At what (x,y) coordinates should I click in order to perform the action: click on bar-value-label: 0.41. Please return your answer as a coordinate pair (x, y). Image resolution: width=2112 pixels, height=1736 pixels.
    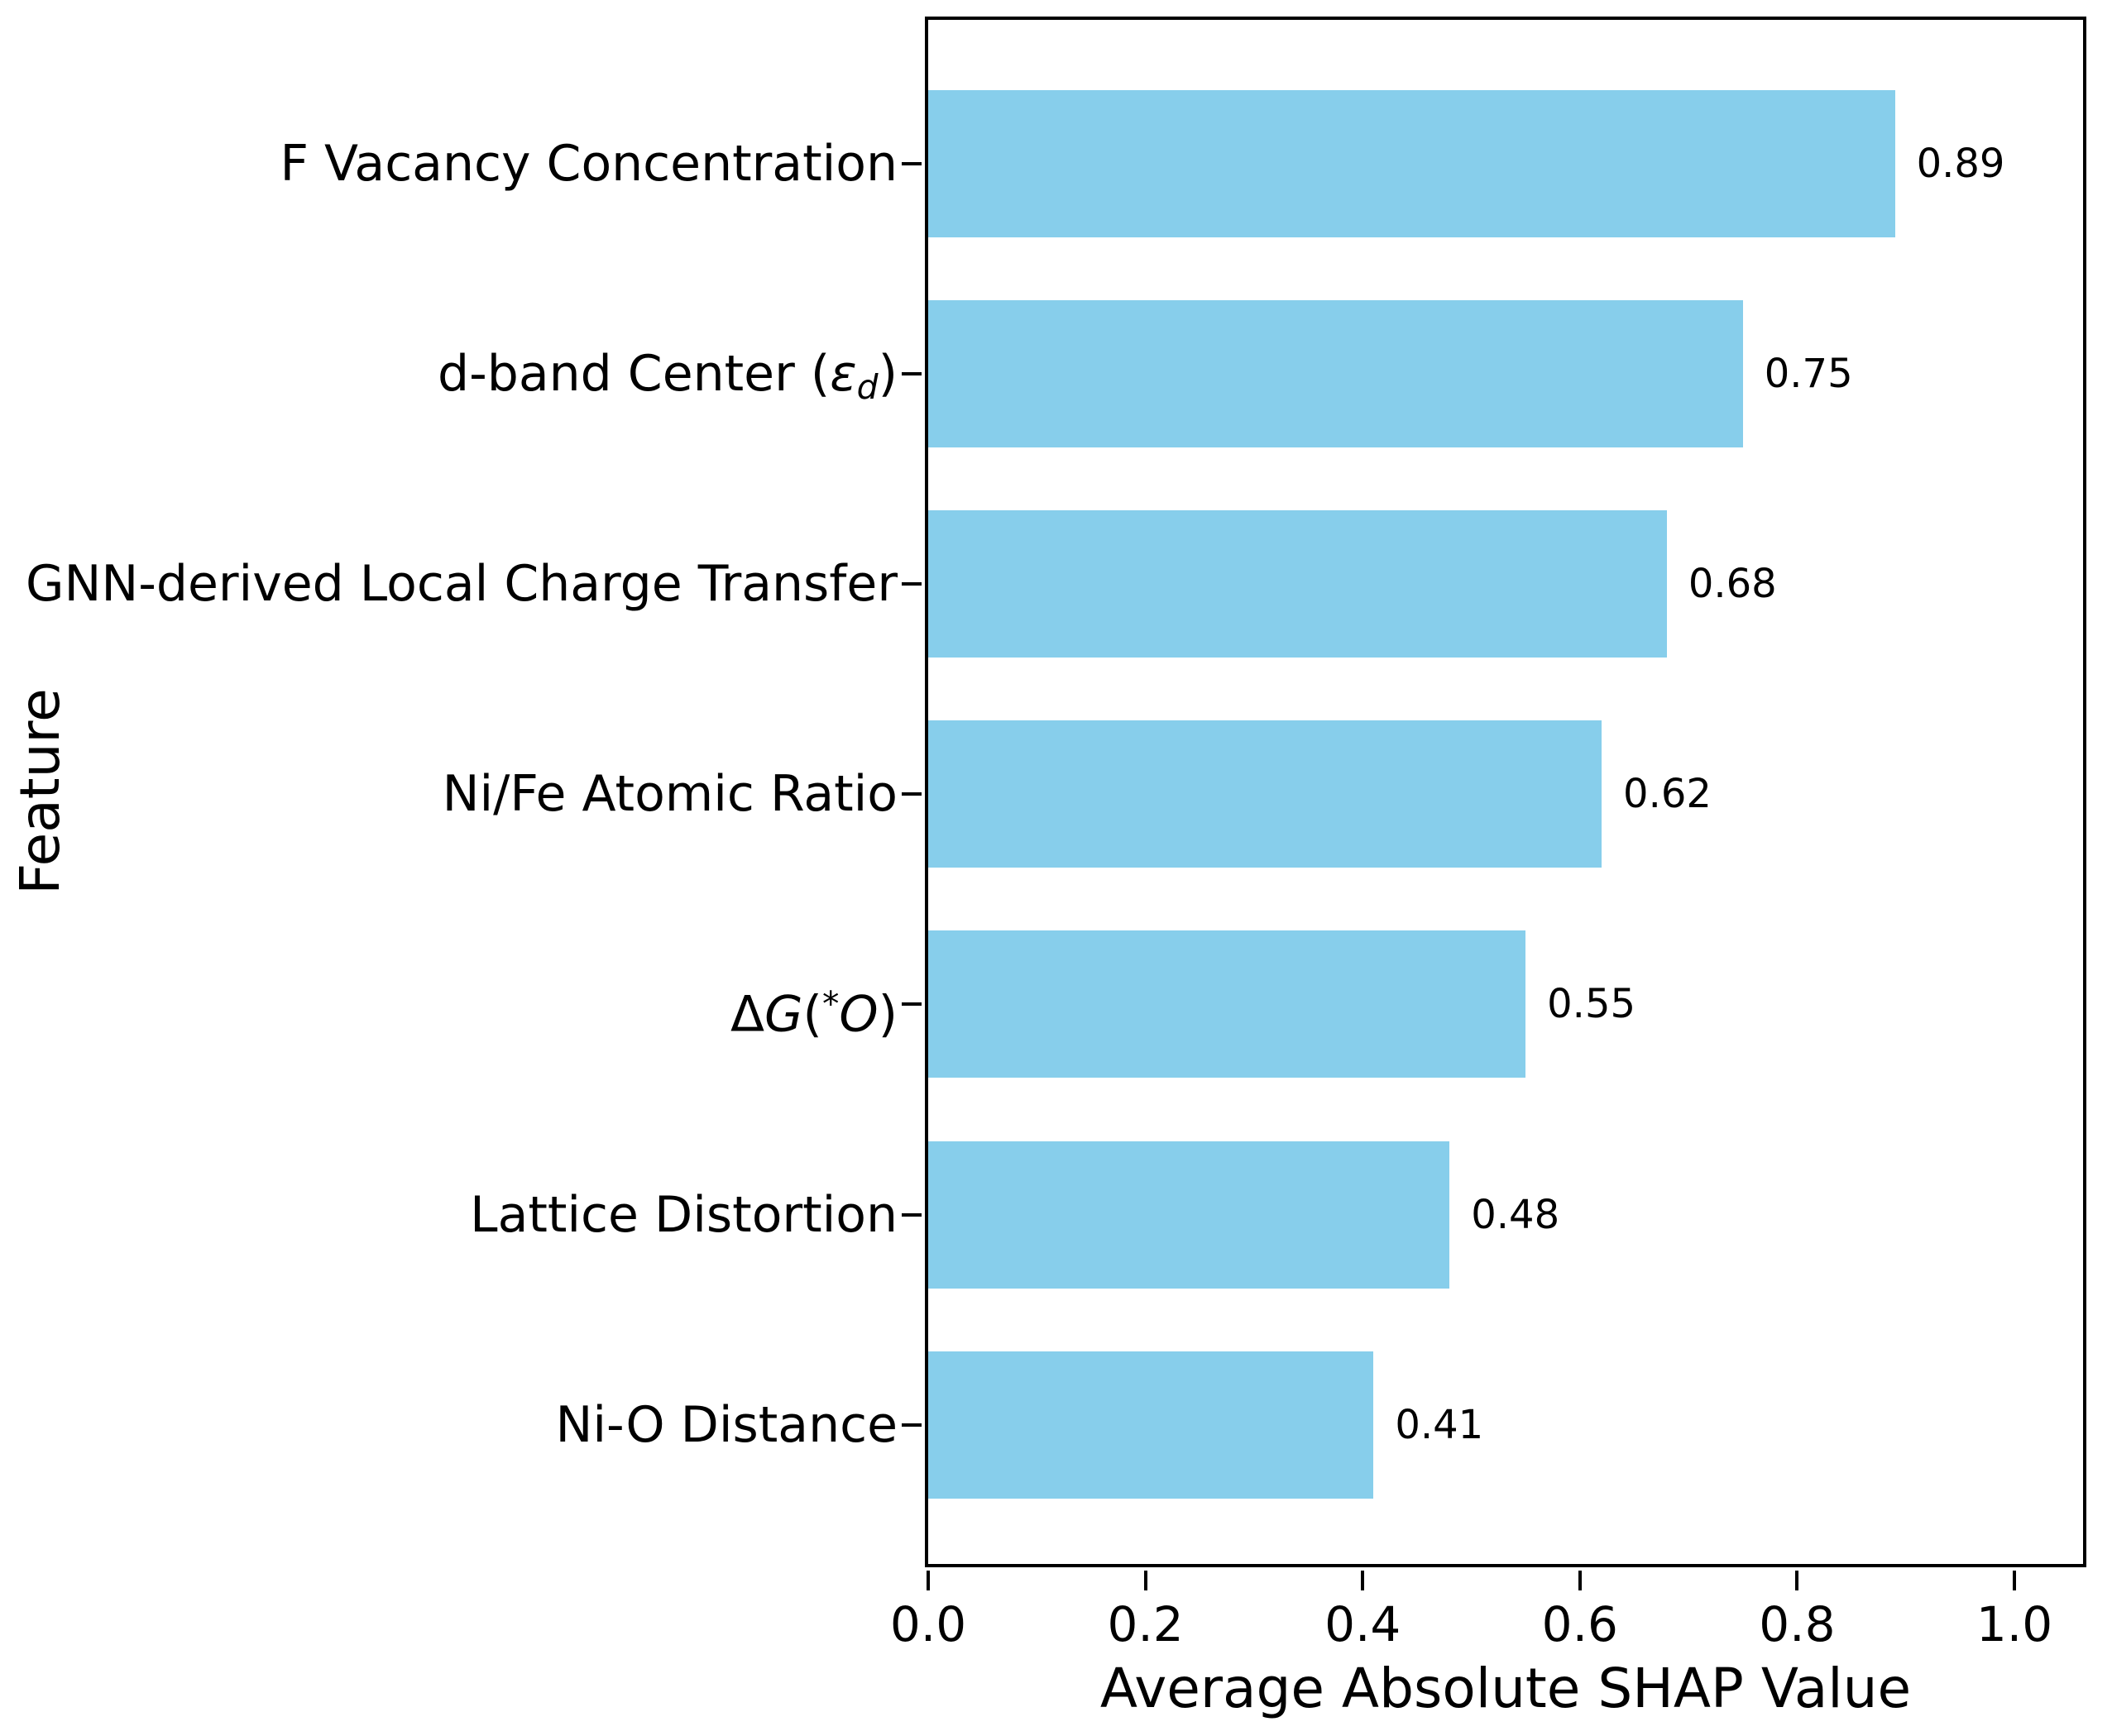
    Looking at the image, I should click on (1439, 1424).